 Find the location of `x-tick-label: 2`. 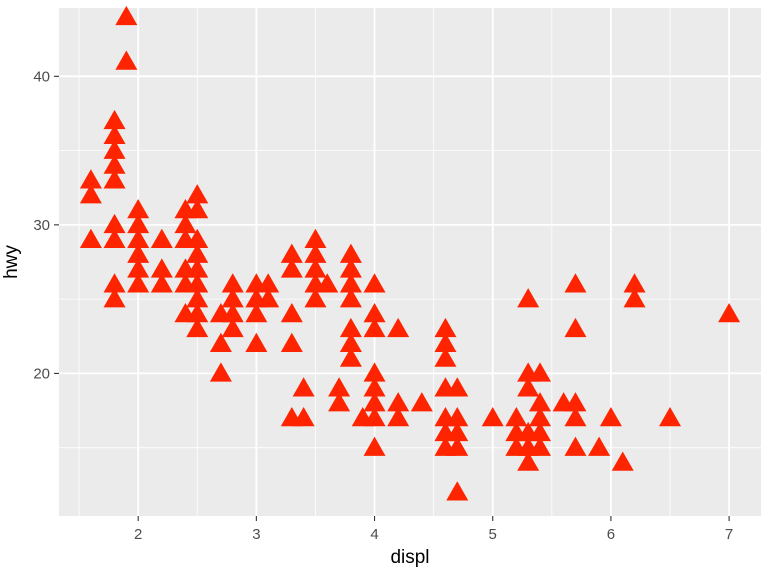

x-tick-label: 2 is located at coordinates (138, 534).